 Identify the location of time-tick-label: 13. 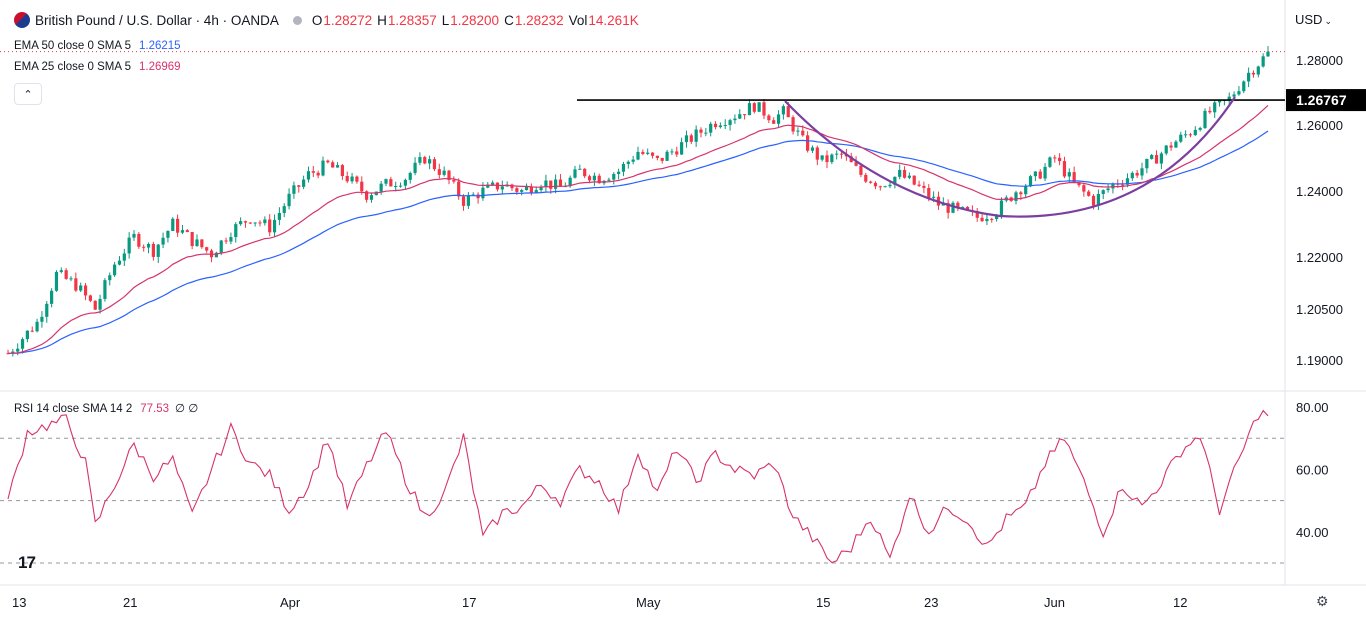
(19, 602).